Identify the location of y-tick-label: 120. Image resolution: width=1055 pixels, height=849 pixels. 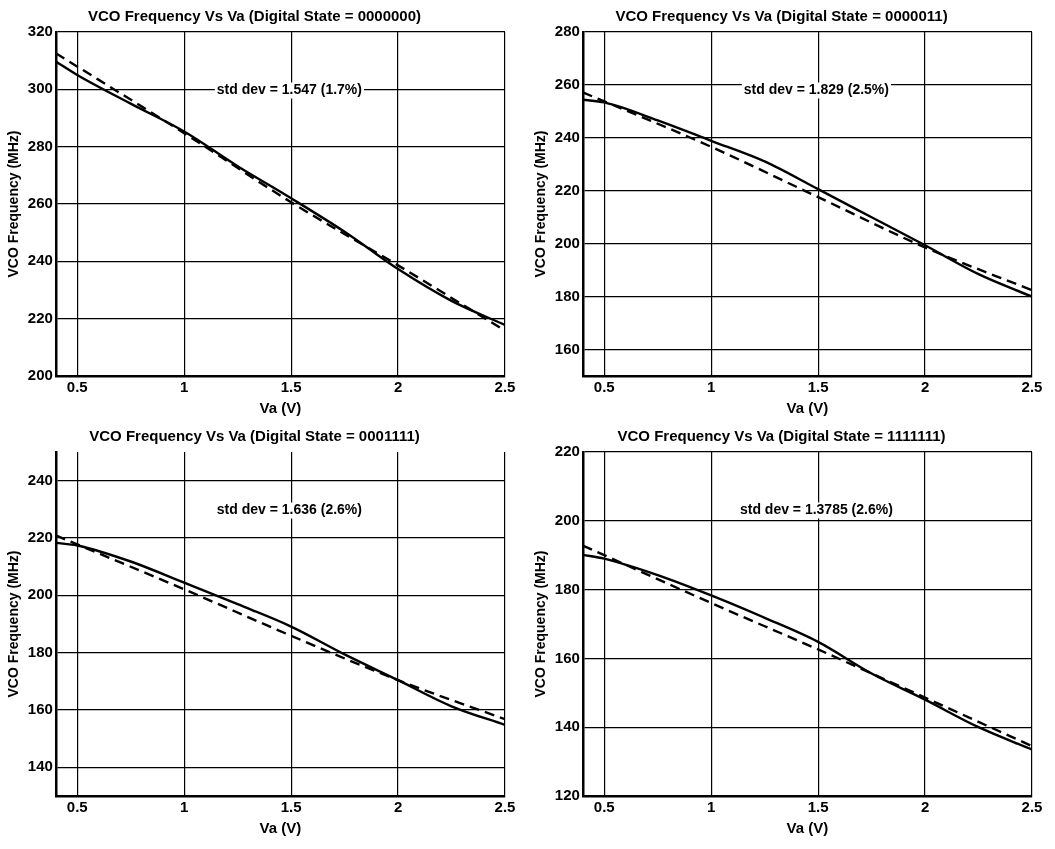
(567, 795).